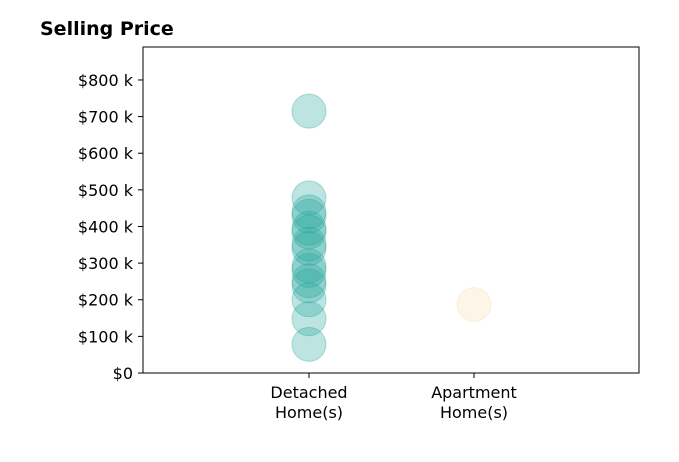 The height and width of the screenshot is (462, 679). Describe the element at coordinates (123, 373) in the screenshot. I see `y-tick-label: $0` at that location.